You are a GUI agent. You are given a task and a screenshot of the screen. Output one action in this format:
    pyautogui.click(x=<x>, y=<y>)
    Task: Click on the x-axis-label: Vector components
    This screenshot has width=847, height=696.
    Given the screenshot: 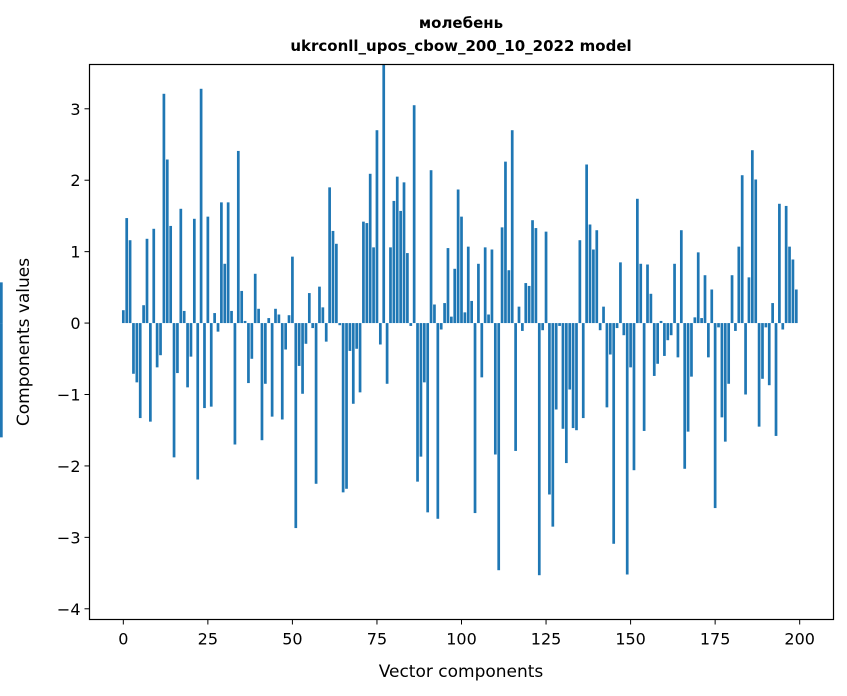 What is the action you would take?
    pyautogui.click(x=461, y=672)
    